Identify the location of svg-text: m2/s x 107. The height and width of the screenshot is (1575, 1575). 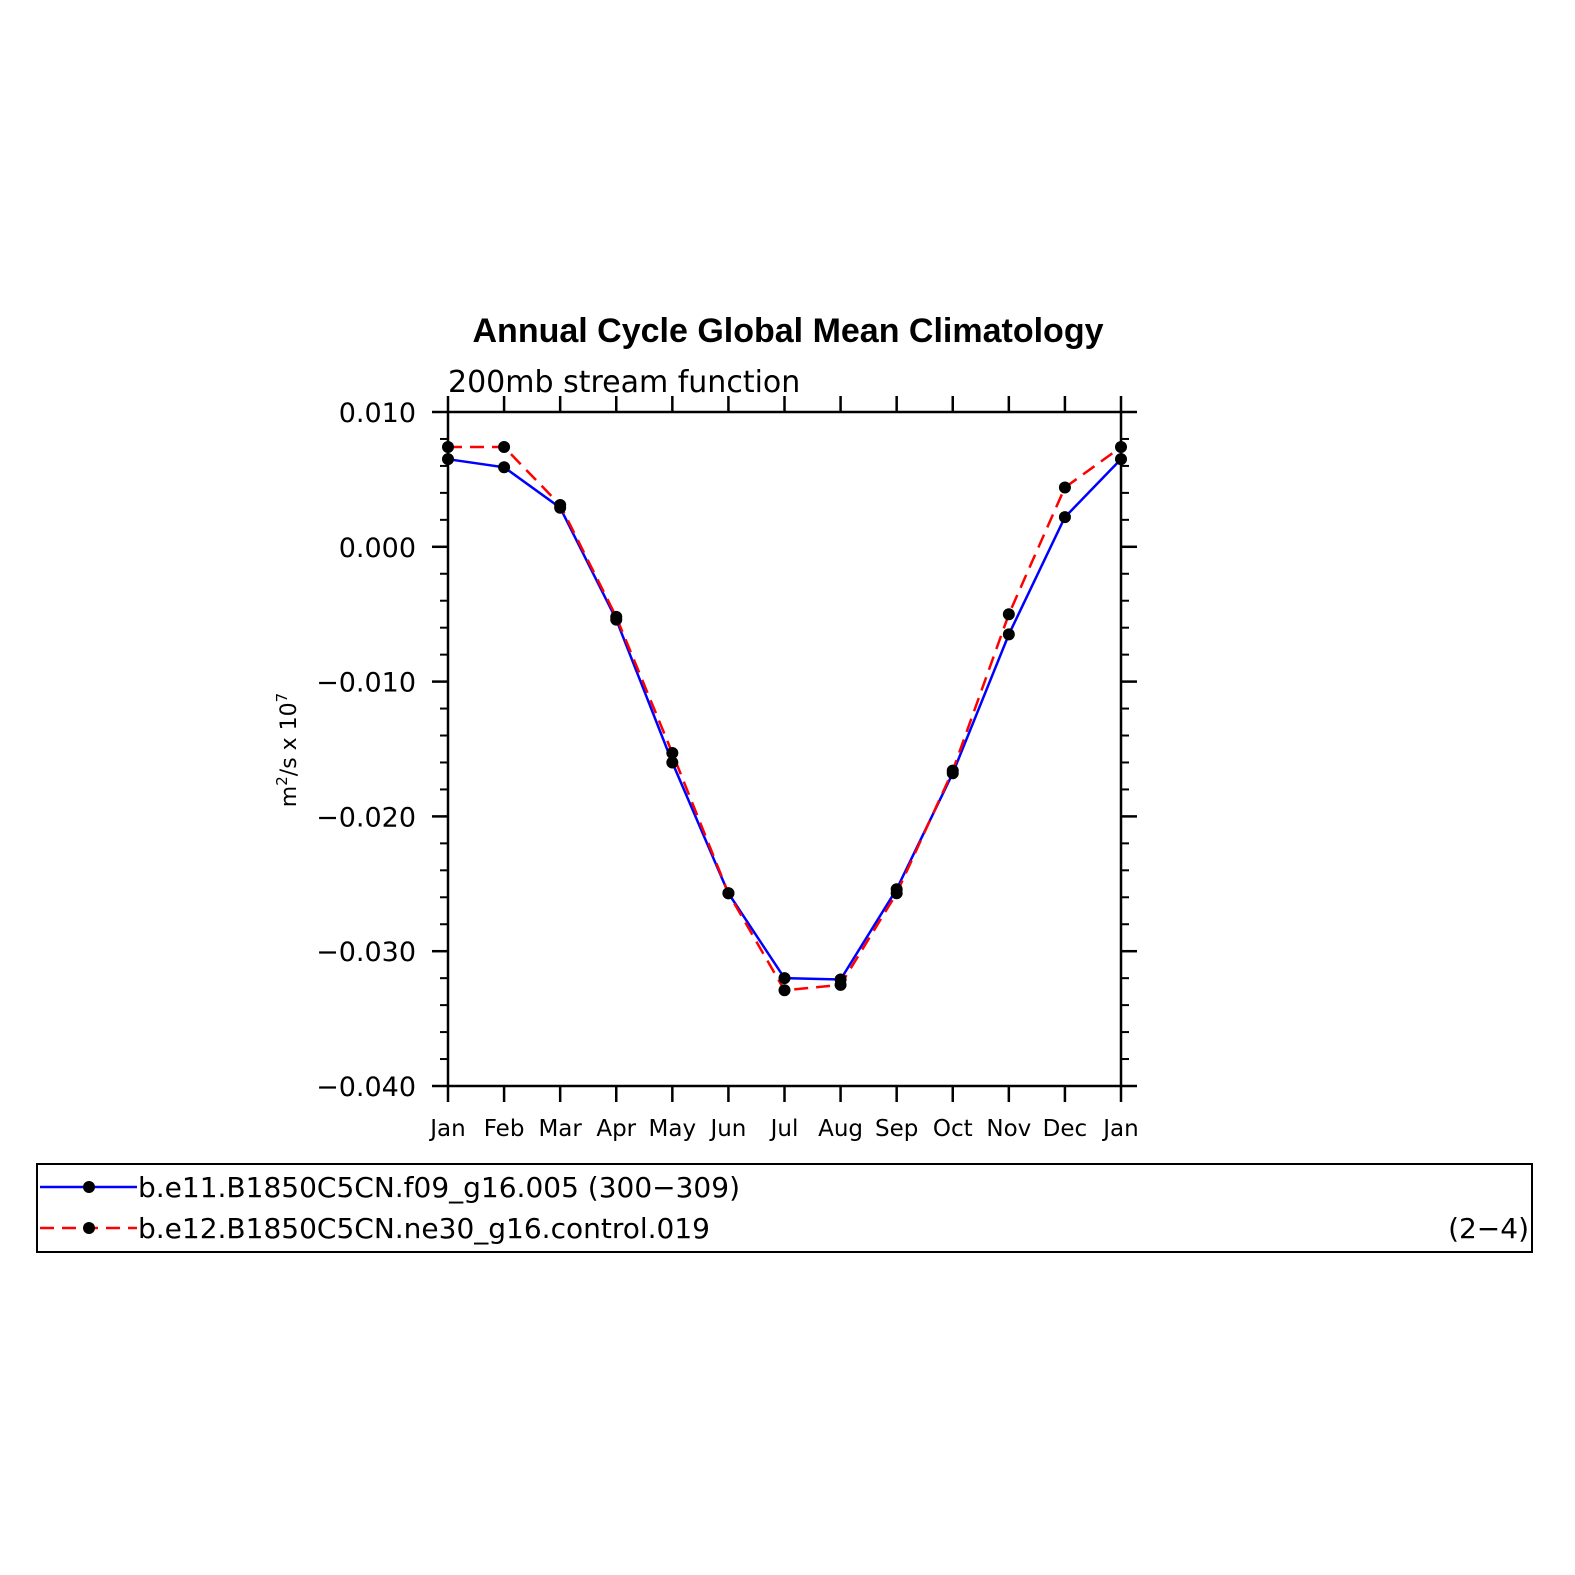
(287, 750).